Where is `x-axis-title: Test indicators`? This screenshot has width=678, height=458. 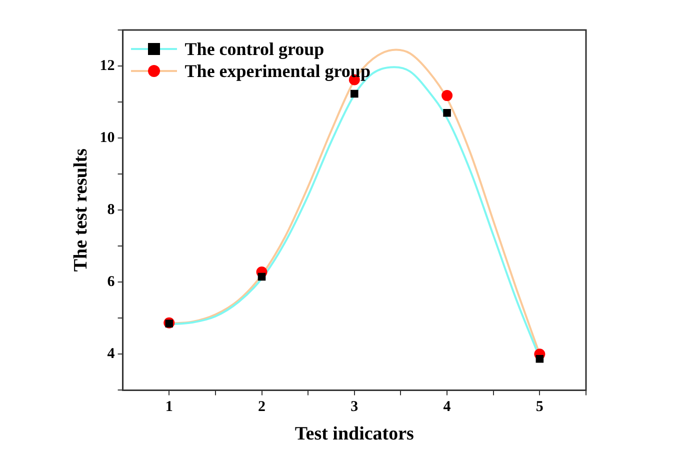 x-axis-title: Test indicators is located at coordinates (354, 434).